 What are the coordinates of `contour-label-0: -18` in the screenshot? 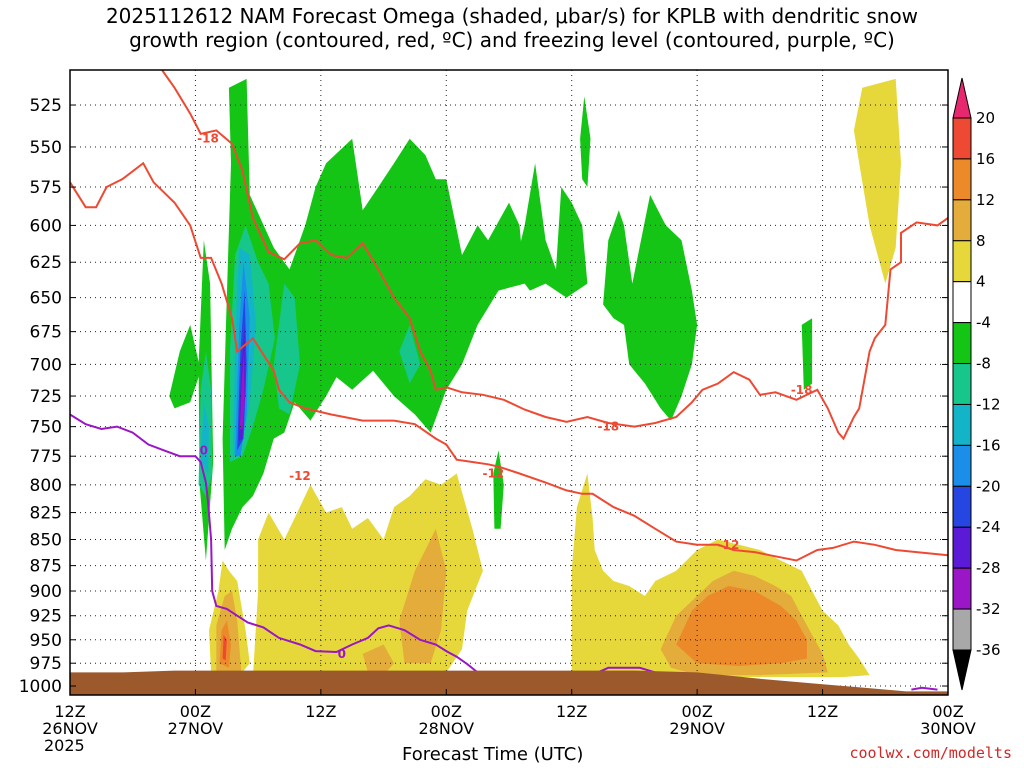 It's located at (208, 139).